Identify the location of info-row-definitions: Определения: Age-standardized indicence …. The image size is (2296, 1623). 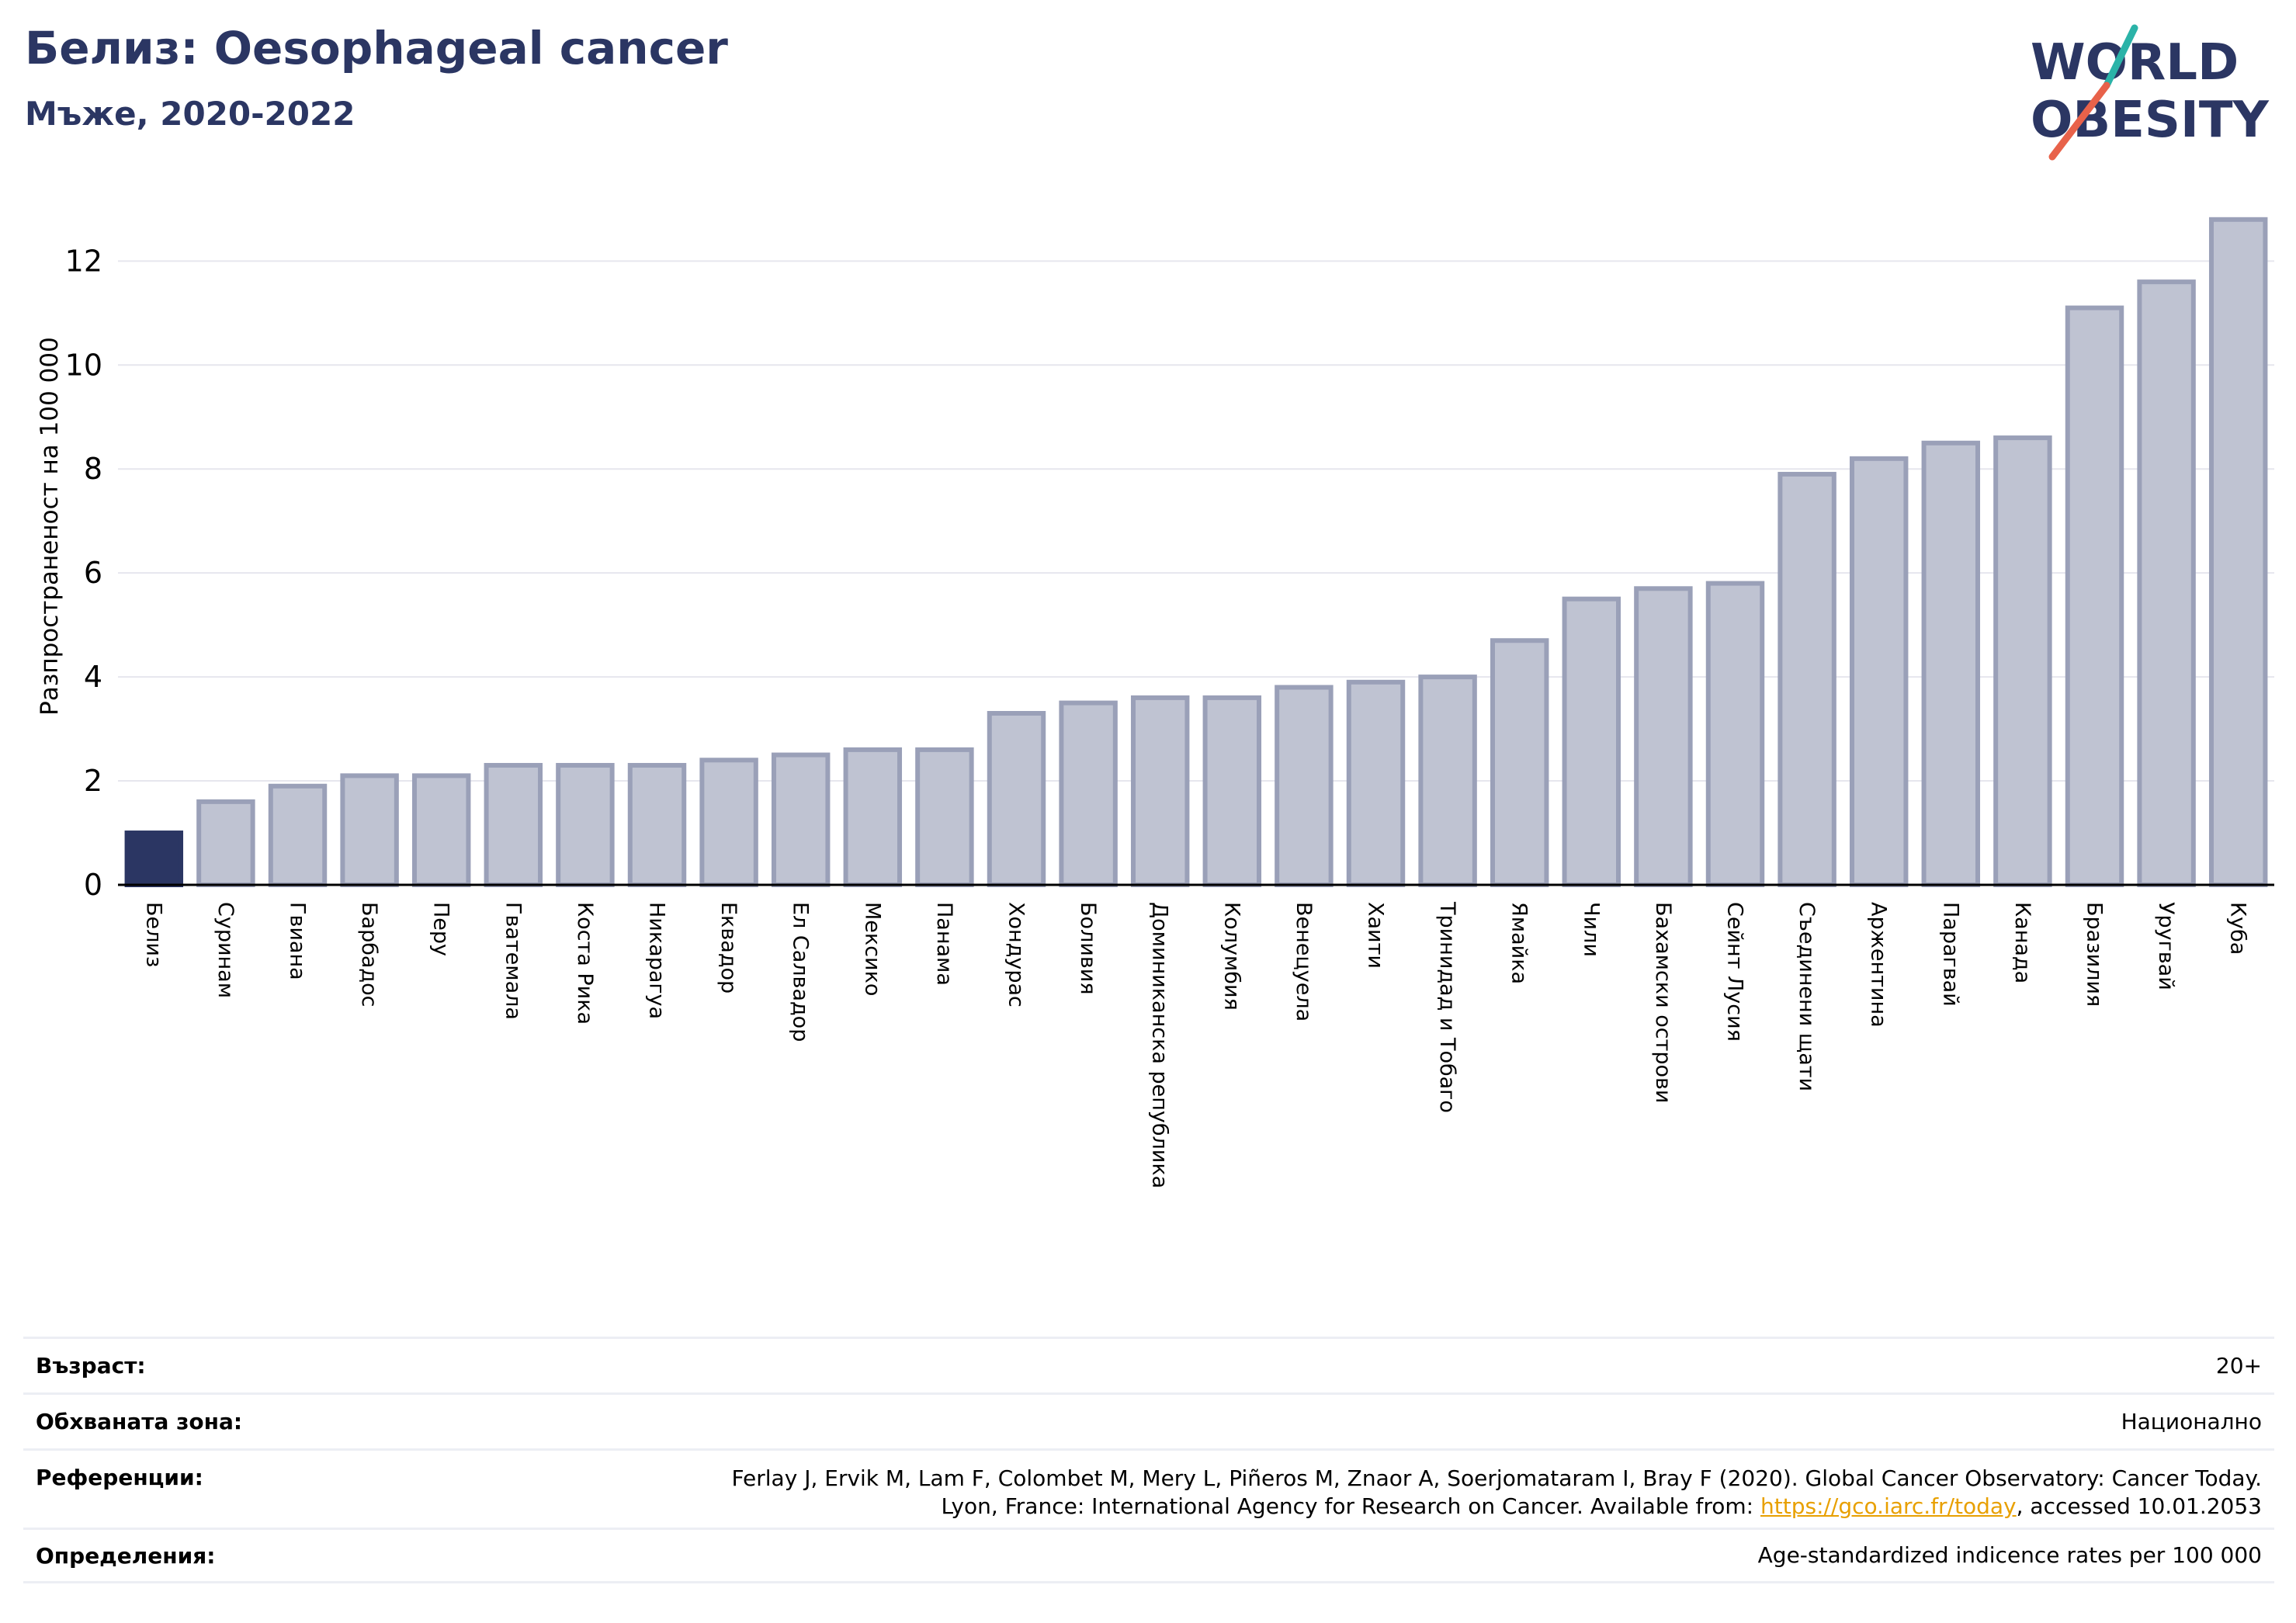
(1148, 1555).